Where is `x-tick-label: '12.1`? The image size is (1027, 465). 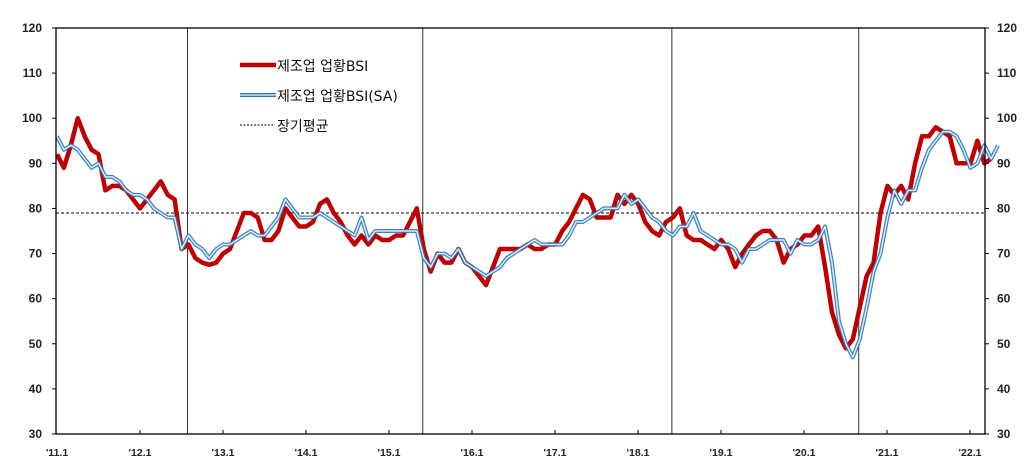 x-tick-label: '12.1 is located at coordinates (140, 453).